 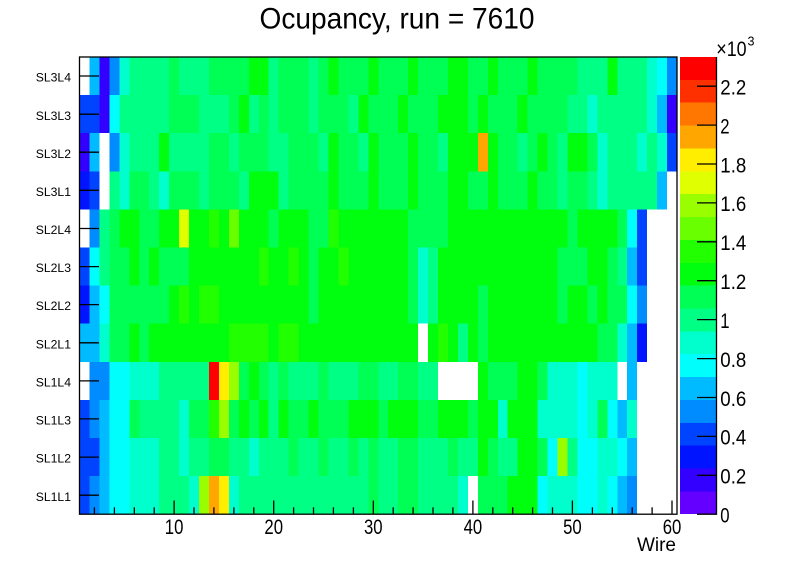 What do you see at coordinates (53, 268) in the screenshot?
I see `svg-text: SL2L3` at bounding box center [53, 268].